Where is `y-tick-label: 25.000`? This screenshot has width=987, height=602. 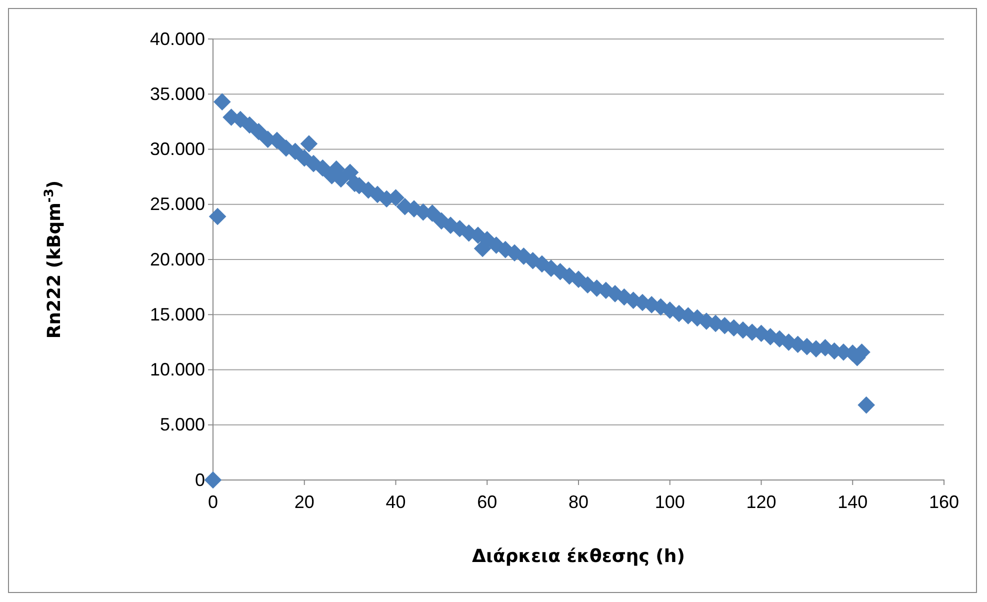
y-tick-label: 25.000 is located at coordinates (177, 204).